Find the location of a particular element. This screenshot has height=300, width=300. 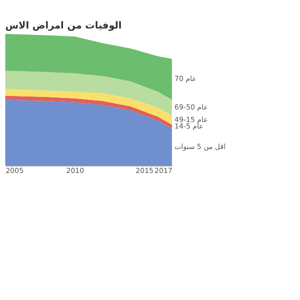

x-tick-label: 2015 is located at coordinates (145, 170).